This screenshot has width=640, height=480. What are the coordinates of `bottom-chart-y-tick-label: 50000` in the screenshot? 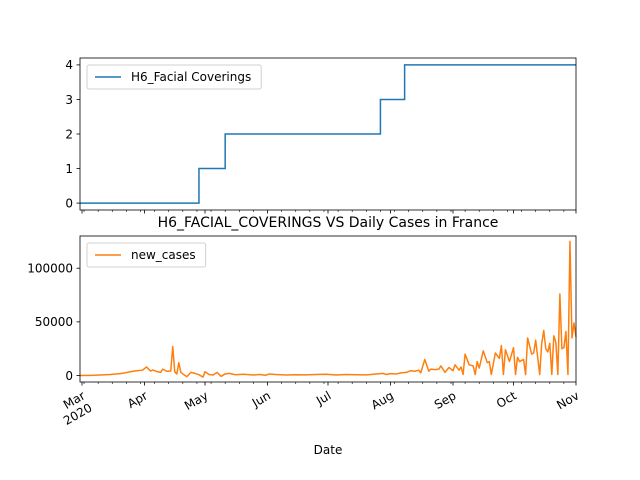 It's located at (54, 322).